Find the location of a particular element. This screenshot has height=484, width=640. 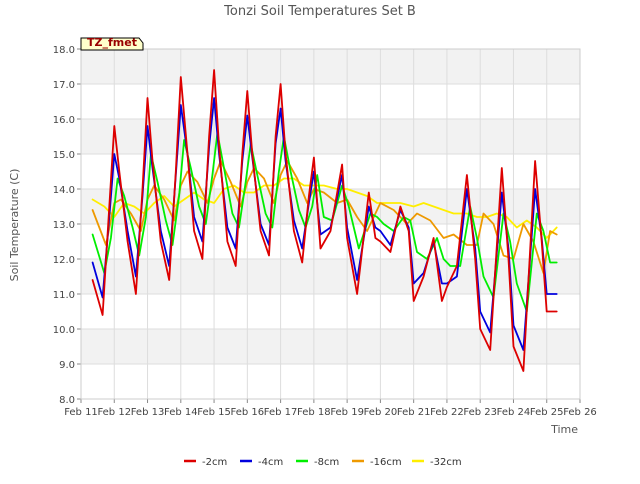

x-tick-label: Feb 17 is located at coordinates (281, 412).